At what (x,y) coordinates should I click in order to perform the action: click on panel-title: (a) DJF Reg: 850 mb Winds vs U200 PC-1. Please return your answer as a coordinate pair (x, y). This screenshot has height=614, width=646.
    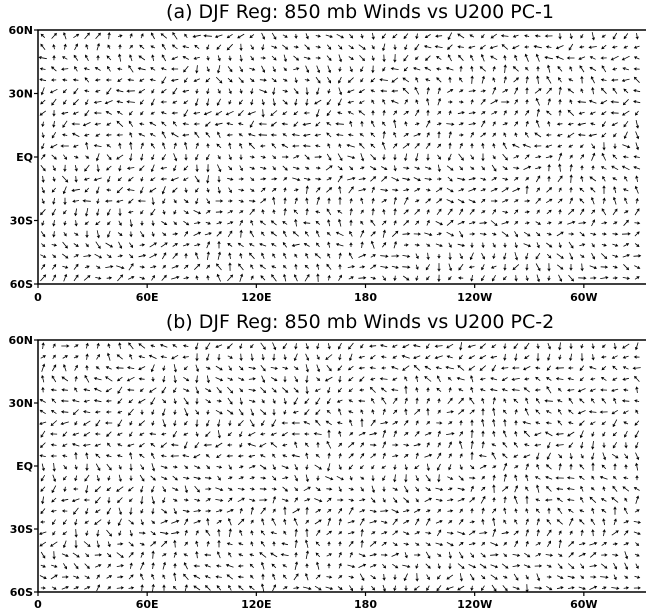
    Looking at the image, I should click on (360, 12).